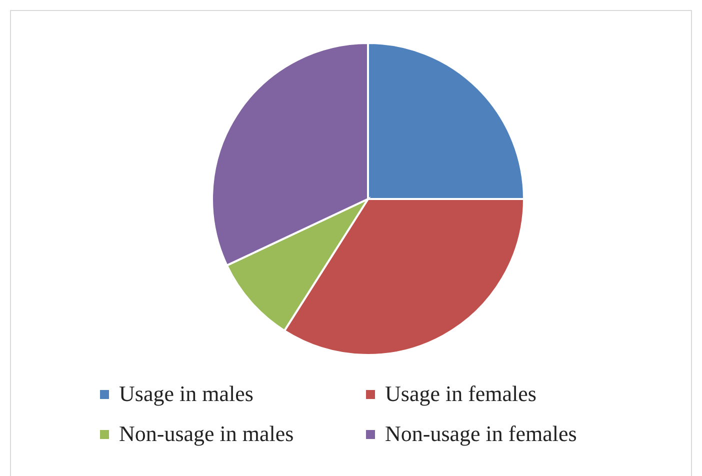 The height and width of the screenshot is (476, 702). I want to click on legend-label: Usage in males, so click(186, 394).